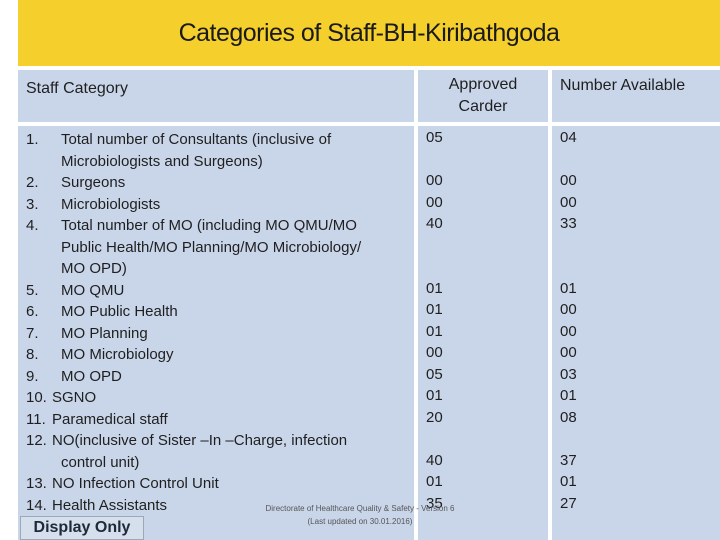  Describe the element at coordinates (568, 137) in the screenshot. I see `available-value: 04` at that location.